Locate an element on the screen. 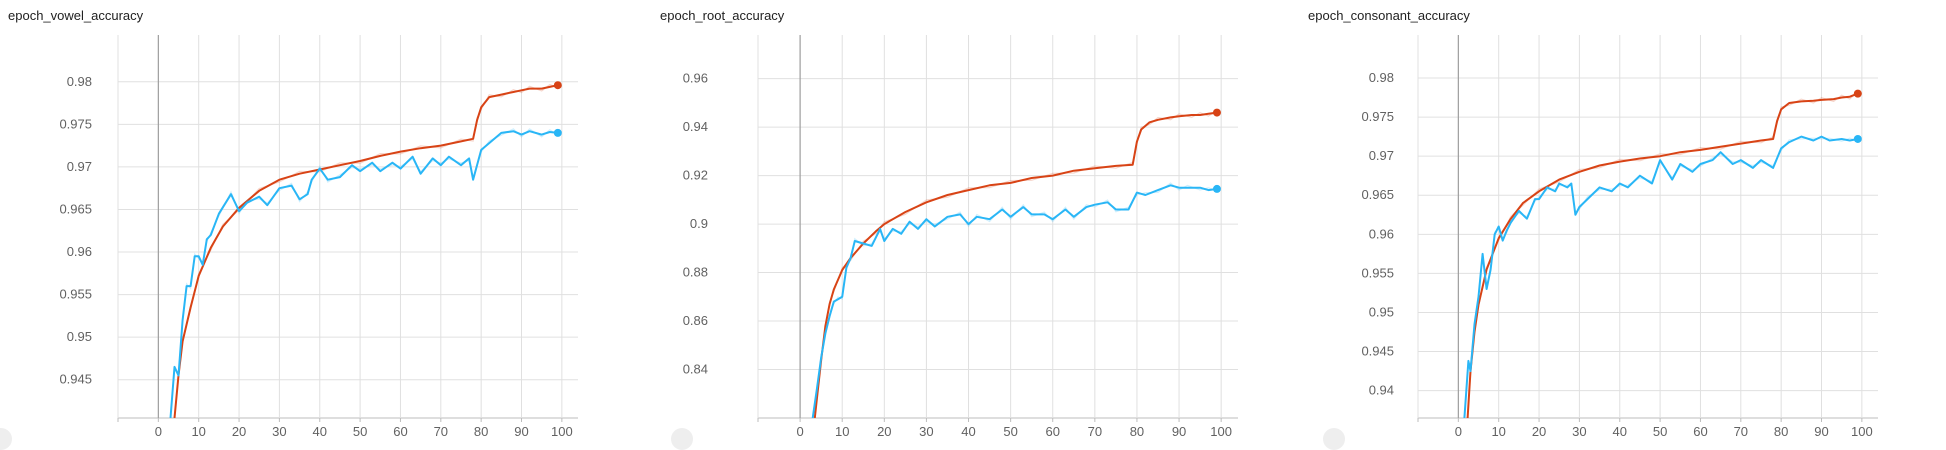 Image resolution: width=1946 pixels, height=450 pixels. chart-title: epoch_consonant_accuracy is located at coordinates (1389, 15).